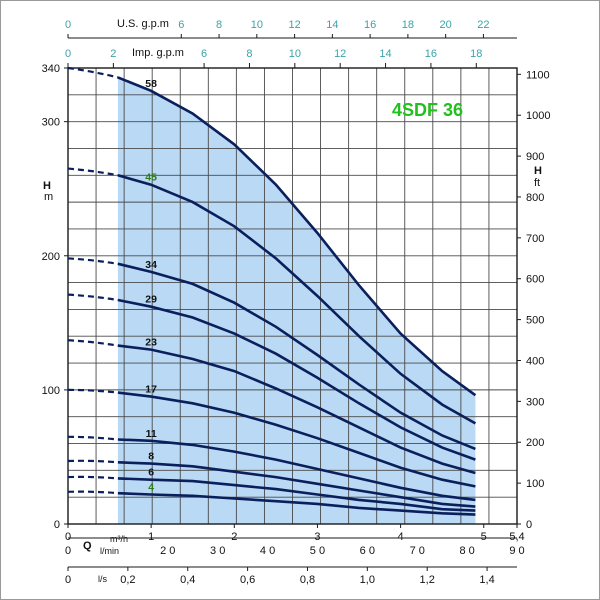 This screenshot has width=600, height=600. I want to click on curve-label-11: 11, so click(151, 434).